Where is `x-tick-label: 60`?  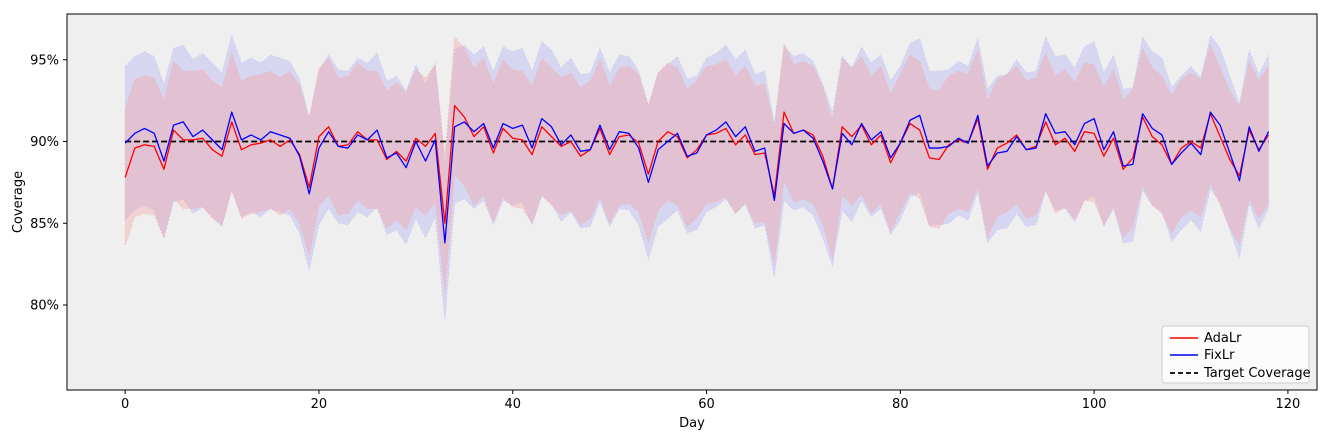 x-tick-label: 60 is located at coordinates (706, 404).